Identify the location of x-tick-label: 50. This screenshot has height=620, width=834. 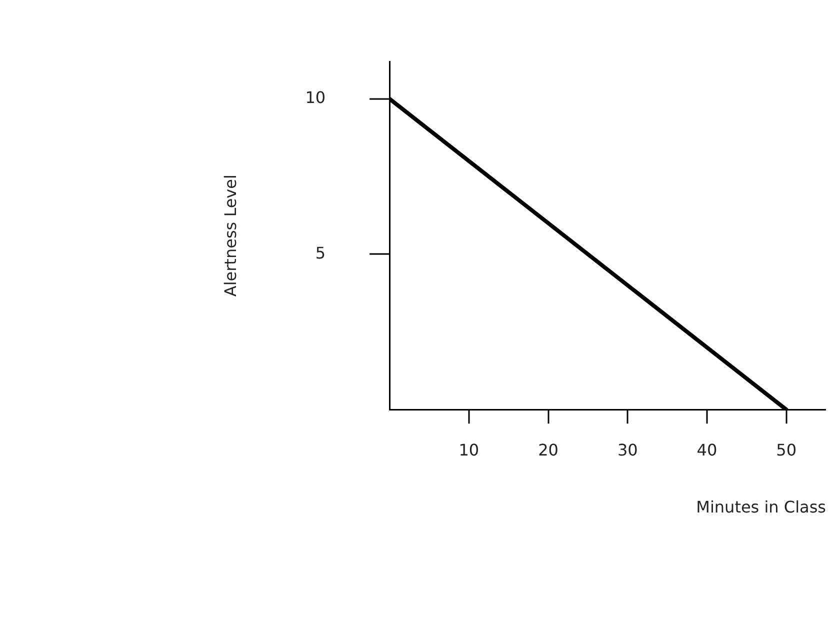
(786, 450).